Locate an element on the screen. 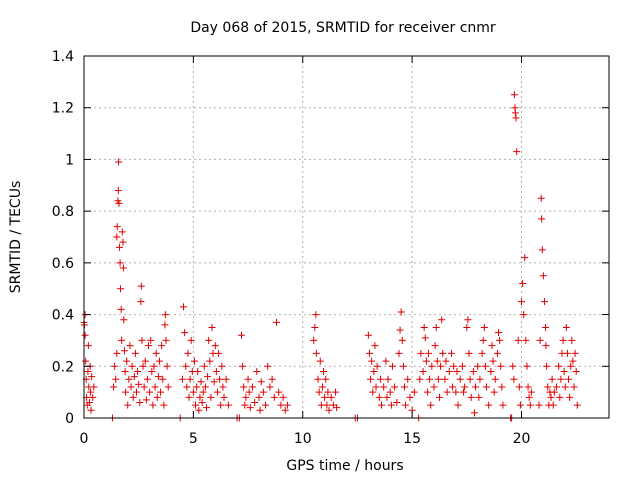  y-tick-label: 0.6 is located at coordinates (63, 264).